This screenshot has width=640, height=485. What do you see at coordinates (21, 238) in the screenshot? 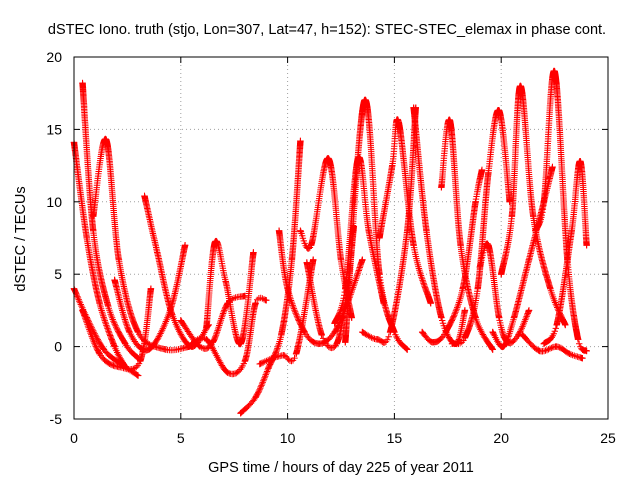
I see `y-axis-label: dSTEC / TECUs` at bounding box center [21, 238].